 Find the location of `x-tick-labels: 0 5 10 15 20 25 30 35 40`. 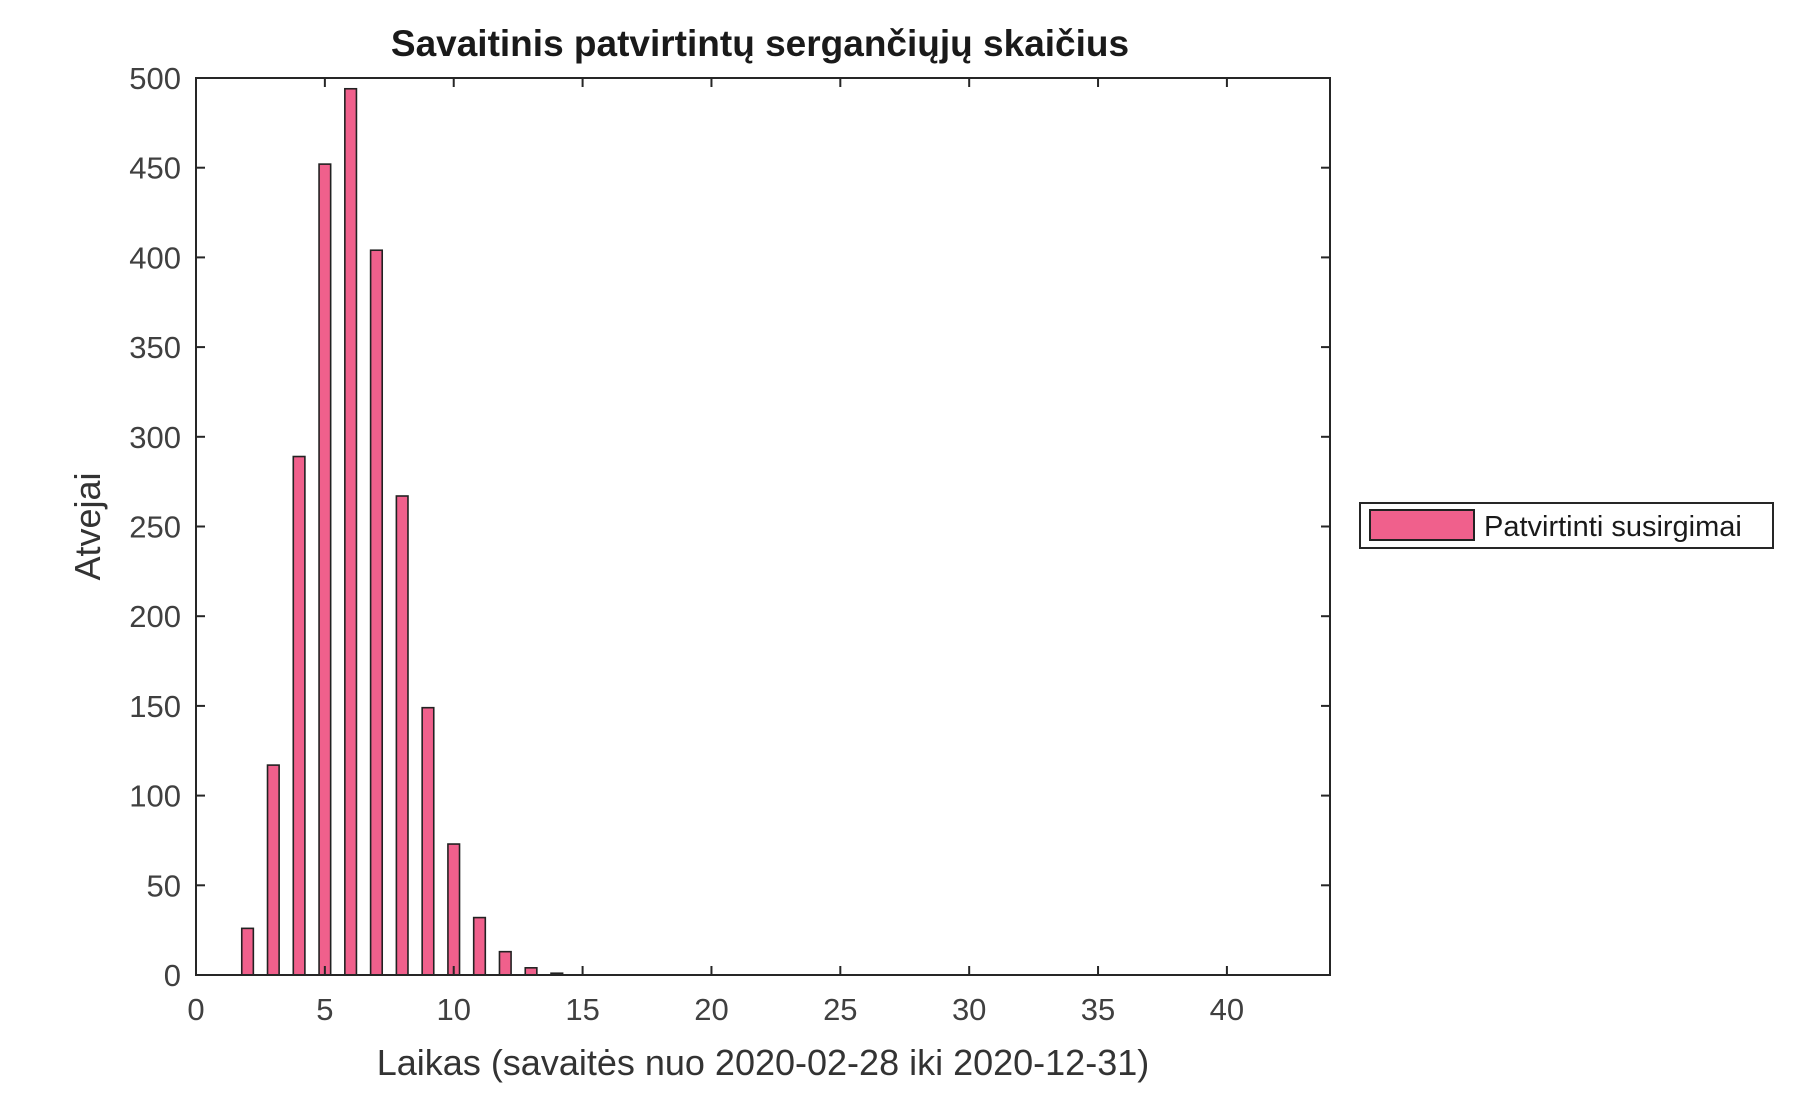

x-tick-labels: 0 5 10 15 20 25 30 35 40 is located at coordinates (715, 1009).